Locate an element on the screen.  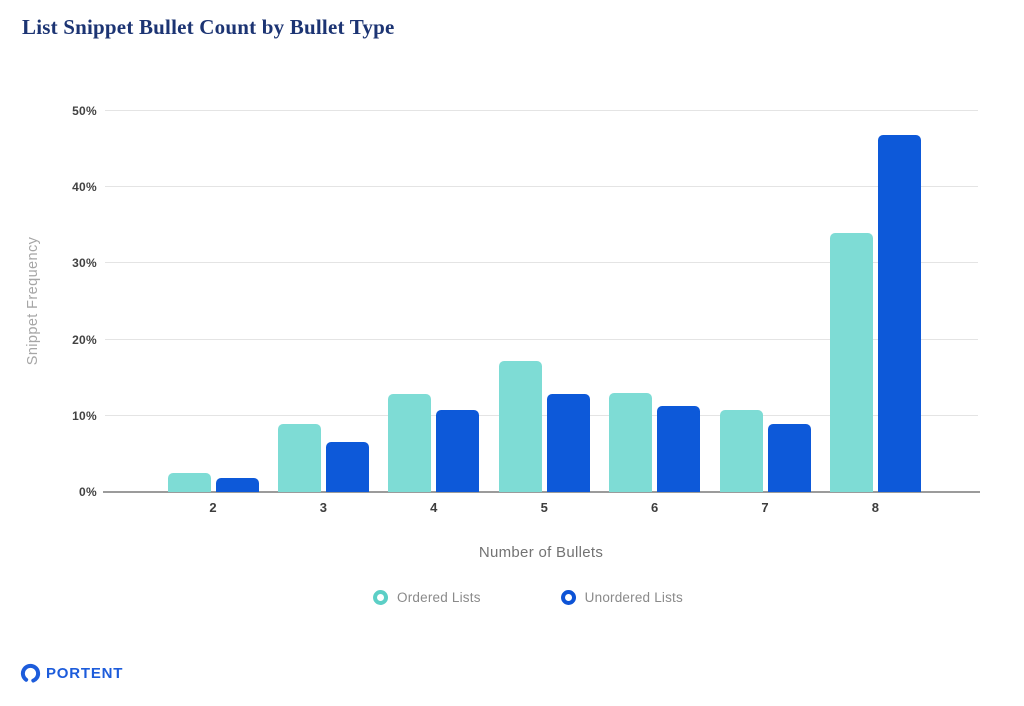
x-axis-tick-labels: 2 3 4 5 6 7 8 is located at coordinates (541, 509).